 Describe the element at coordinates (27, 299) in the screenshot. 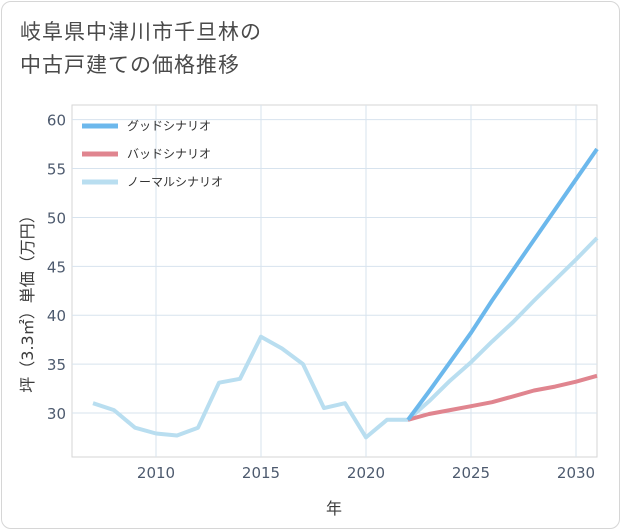

I see `y-axis-label: 坪（3.3㎡）単価（万円）` at that location.